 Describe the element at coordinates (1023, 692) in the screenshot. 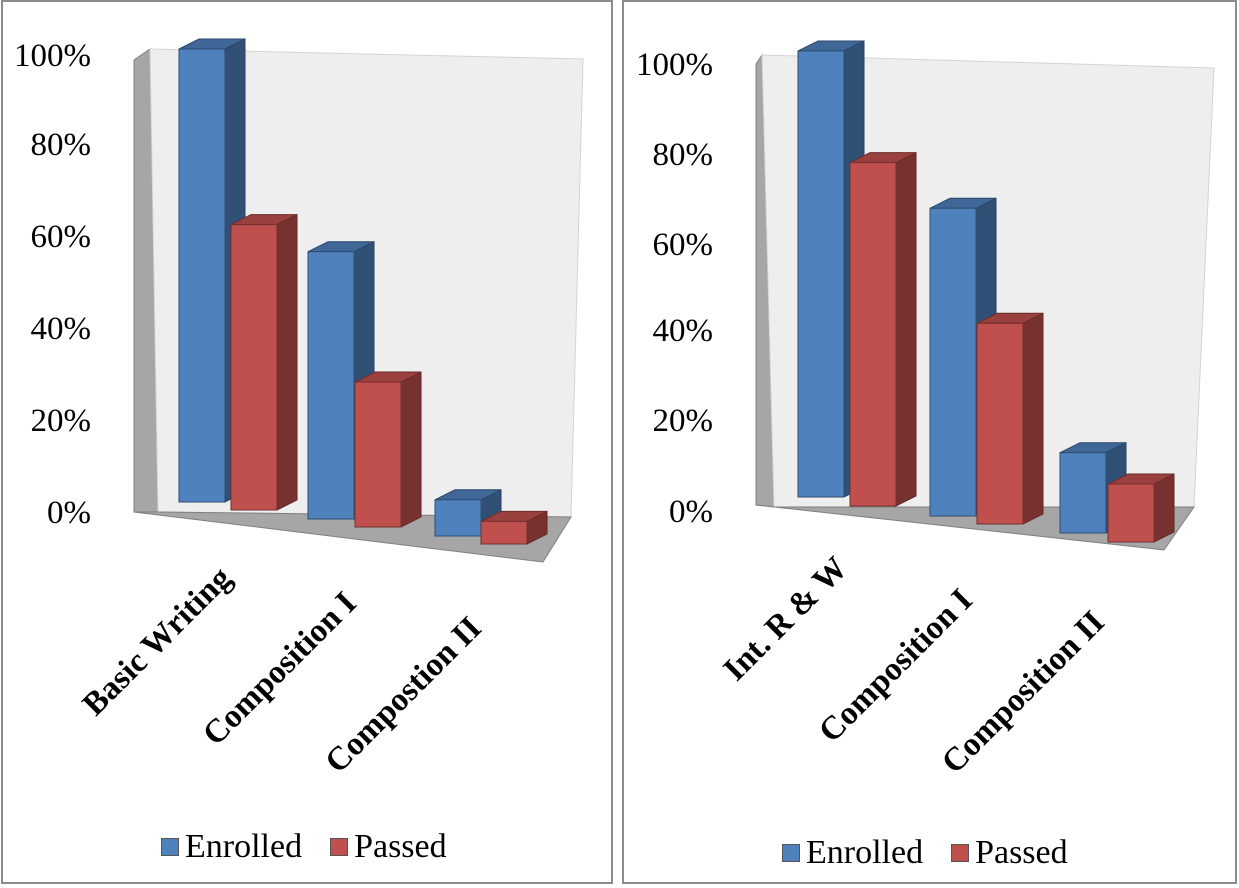

I see `x-category-label: Composition II` at that location.